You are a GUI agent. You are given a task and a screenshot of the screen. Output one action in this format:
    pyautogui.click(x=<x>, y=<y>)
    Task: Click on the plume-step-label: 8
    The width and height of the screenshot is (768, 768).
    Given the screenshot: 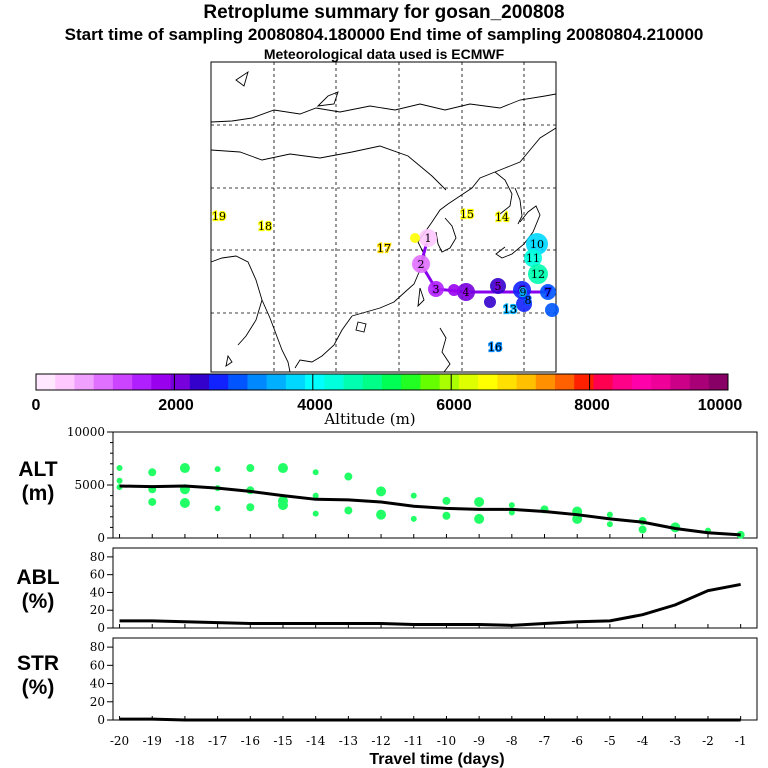 What is the action you would take?
    pyautogui.click(x=528, y=300)
    